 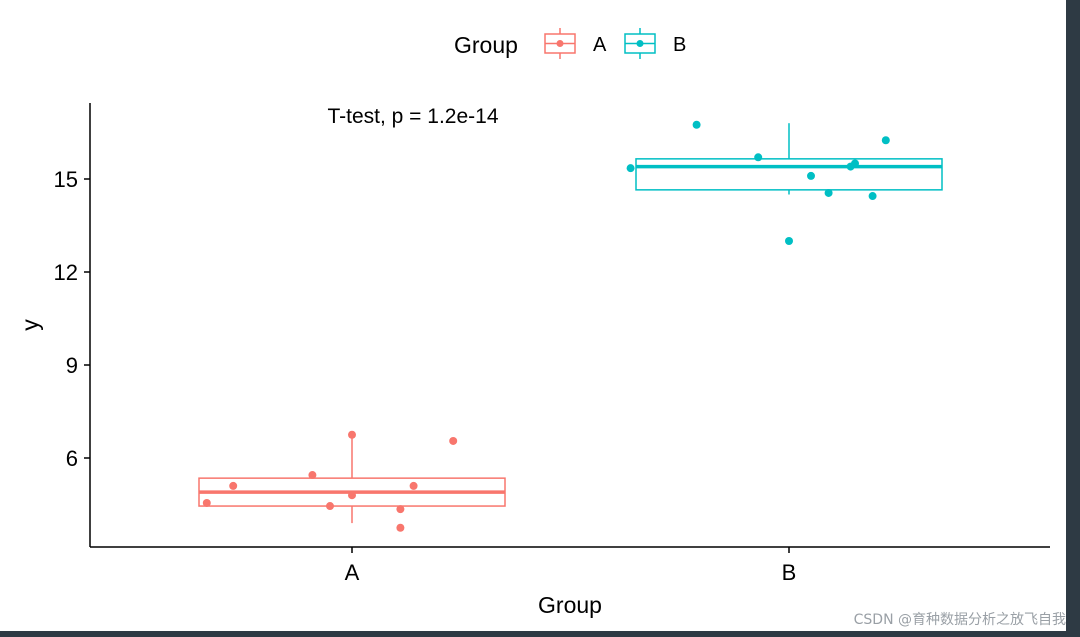 I want to click on box-group-a, so click(x=352, y=481).